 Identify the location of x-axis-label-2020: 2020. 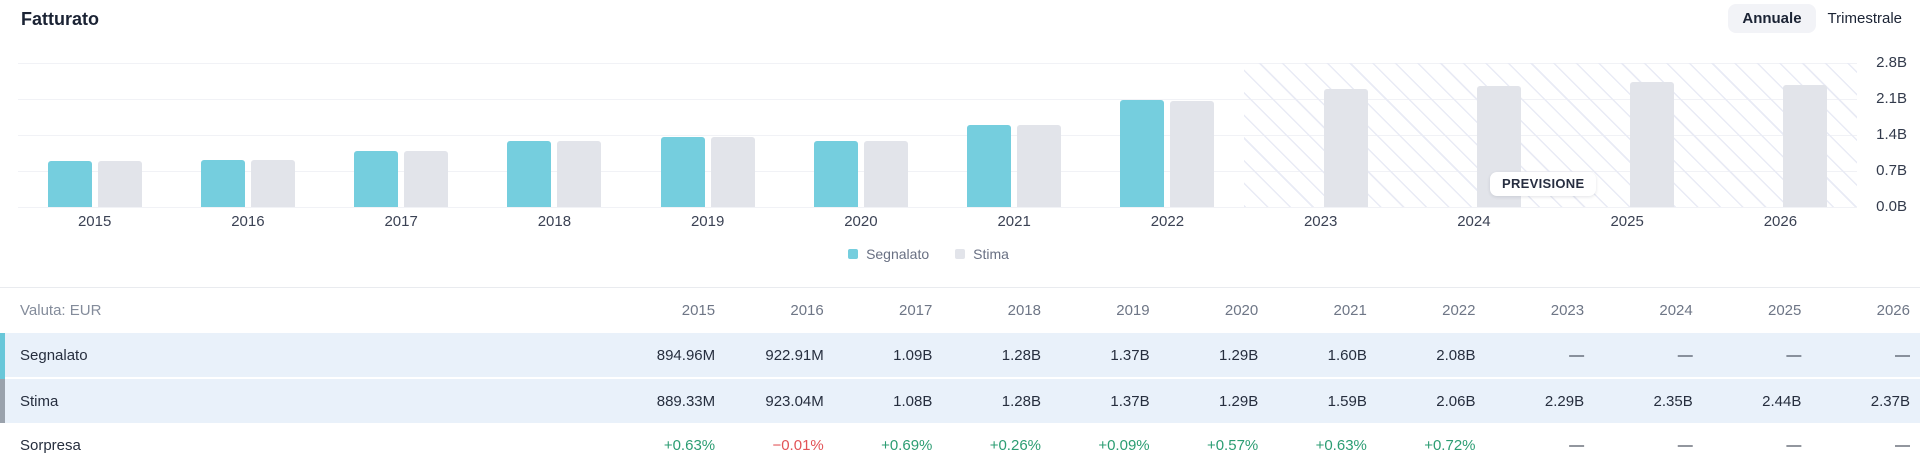
(861, 221).